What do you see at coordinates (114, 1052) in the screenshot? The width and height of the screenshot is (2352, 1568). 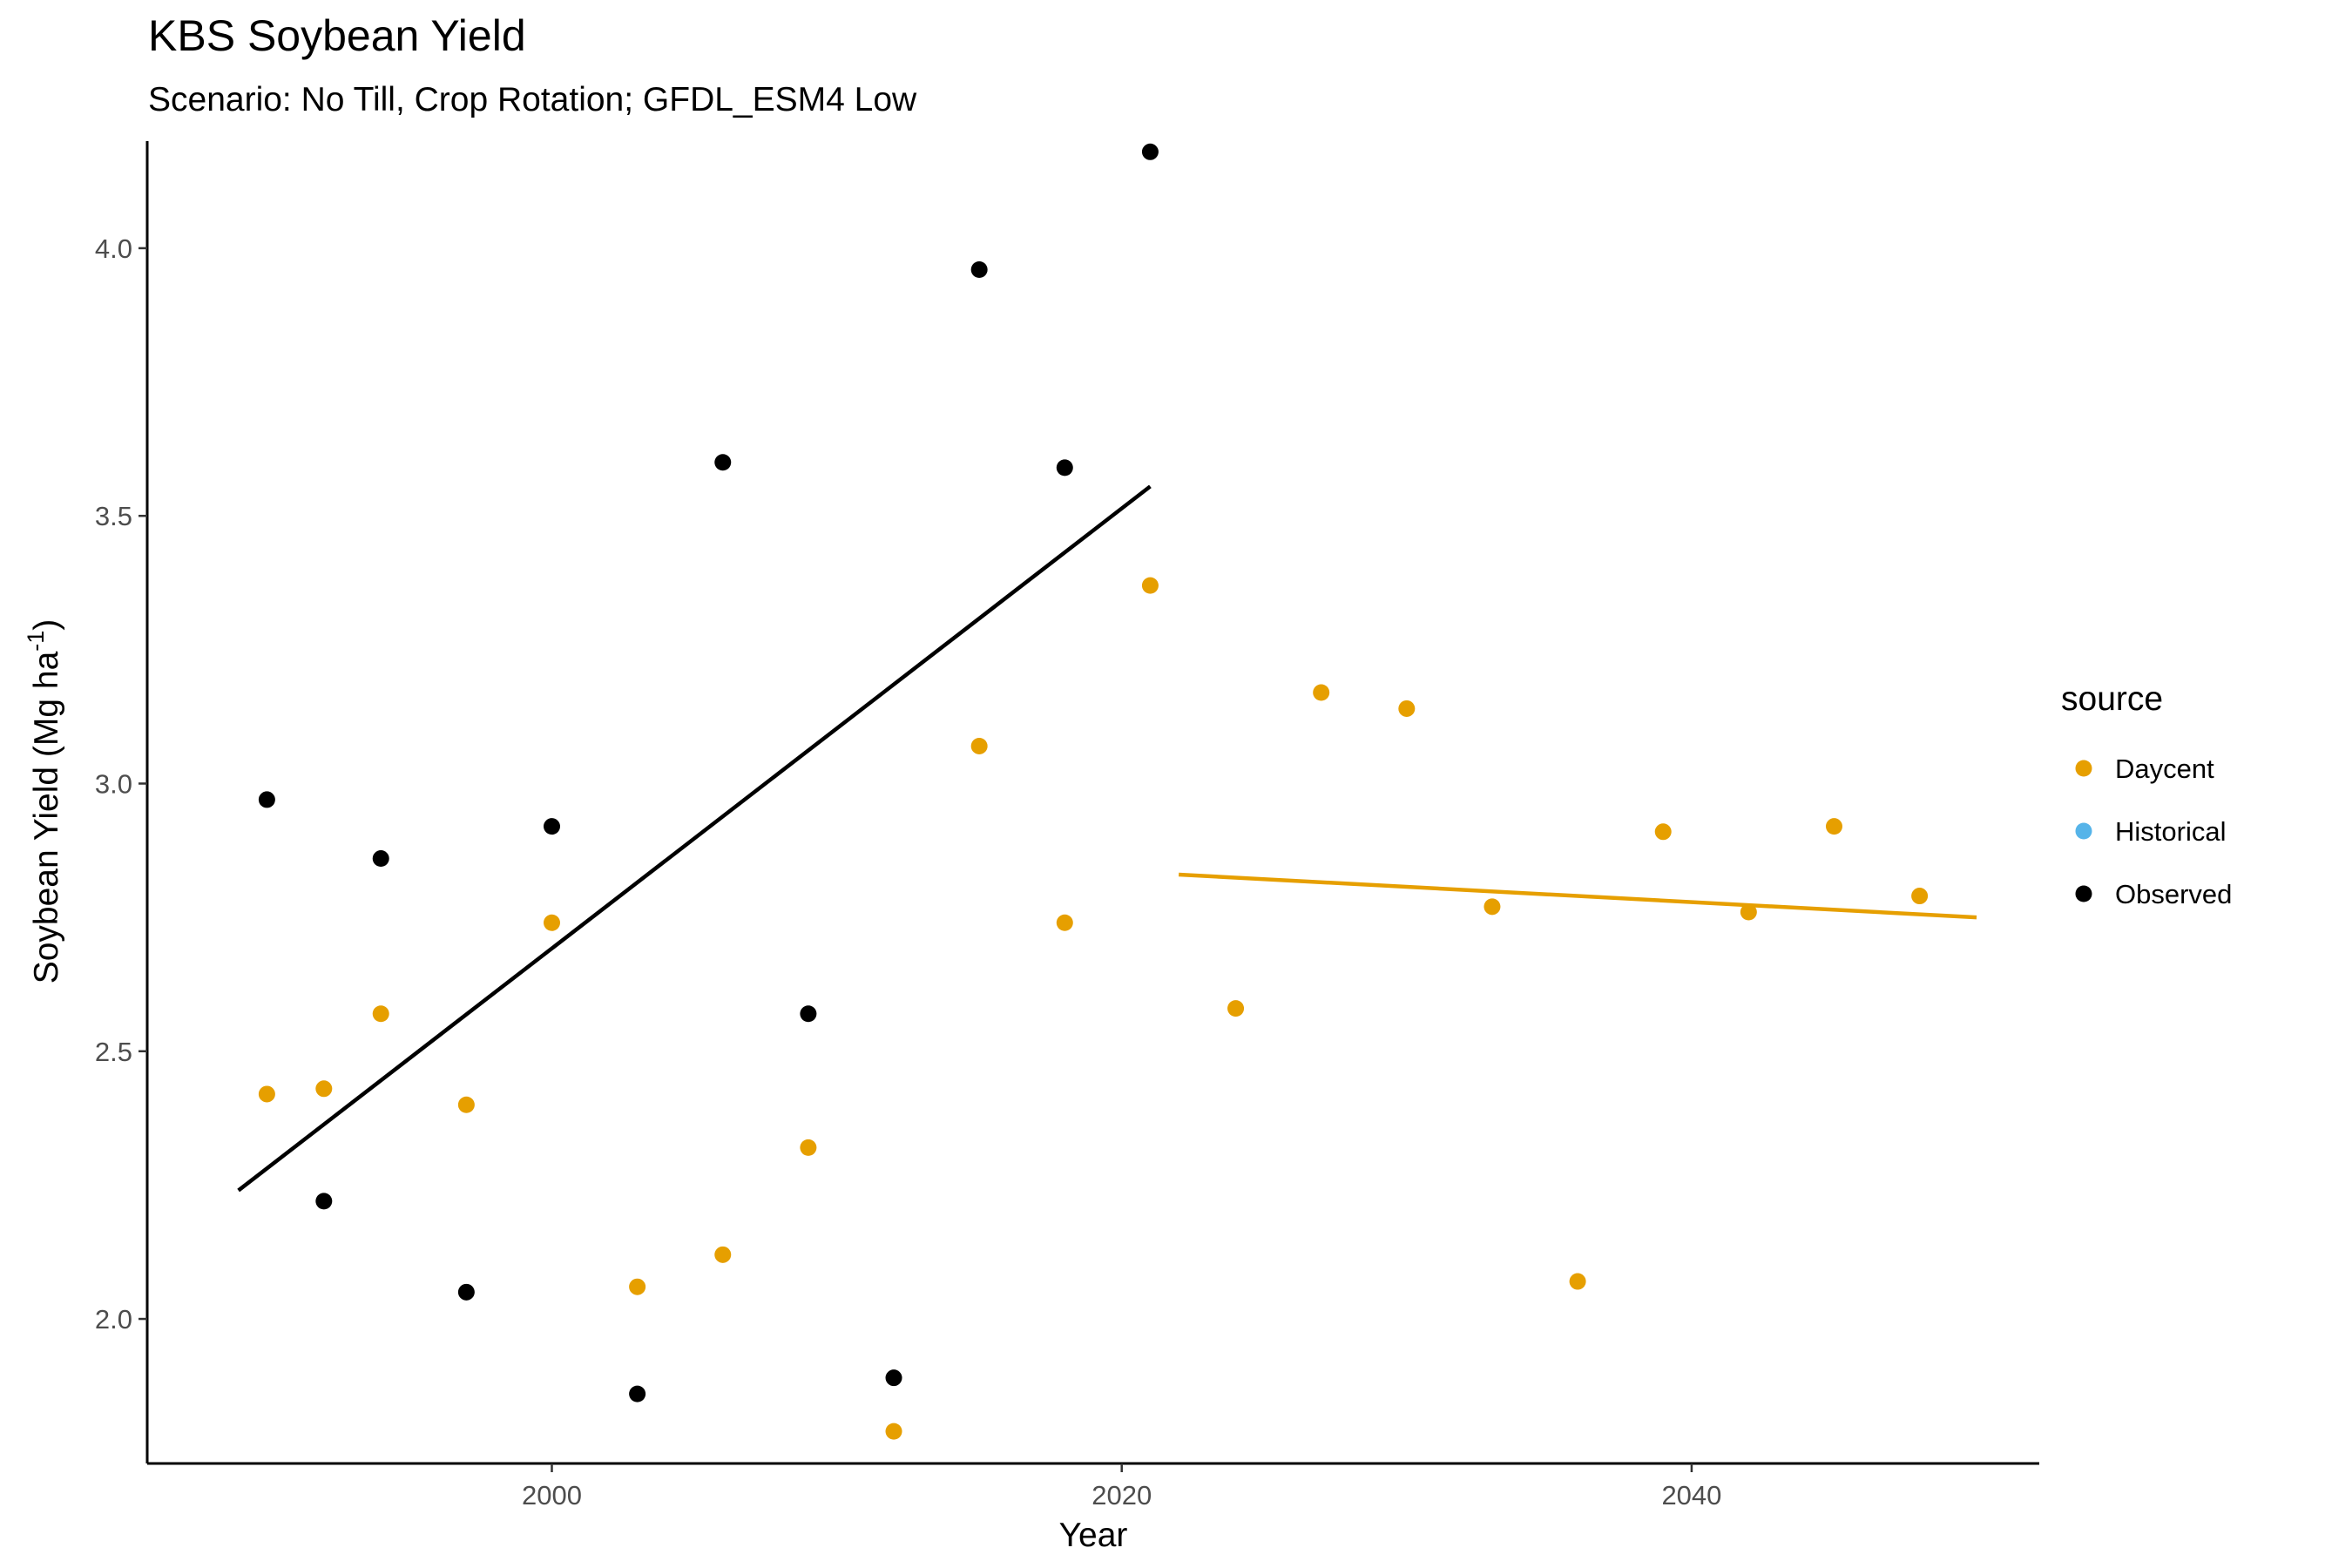 I see `y-tick-label: 2.5` at bounding box center [114, 1052].